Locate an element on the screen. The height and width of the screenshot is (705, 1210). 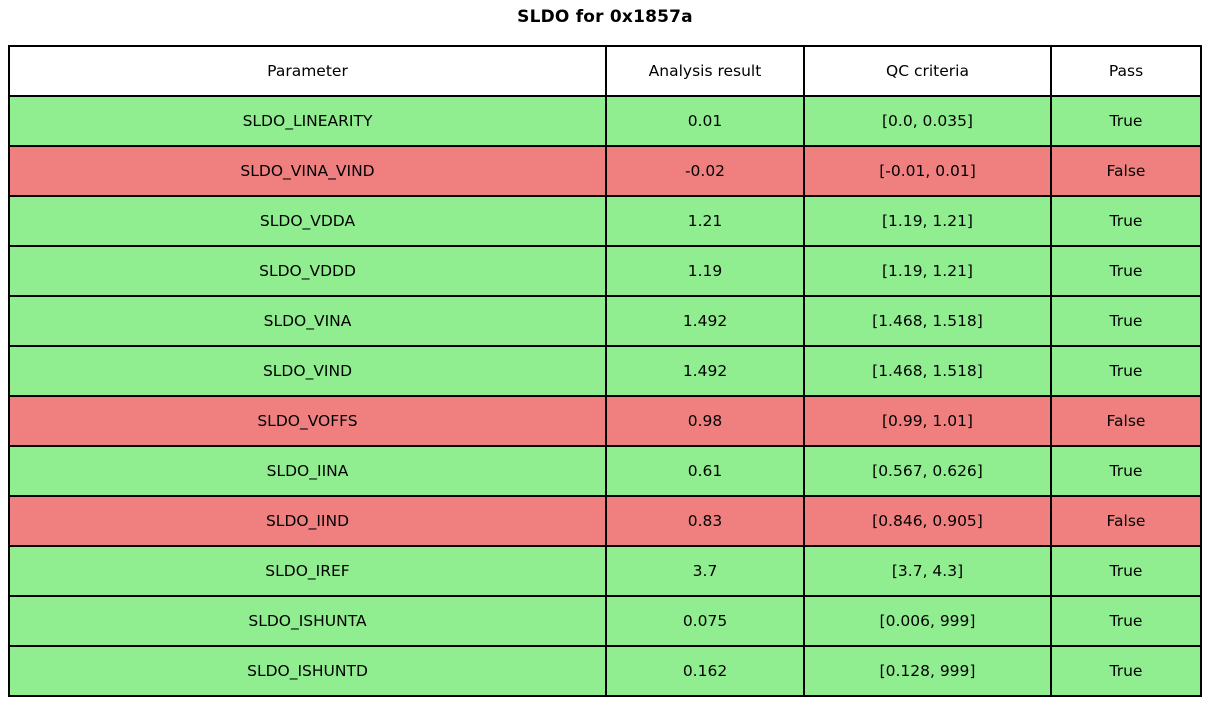
column-header-parameter: Parameter is located at coordinates (307, 71).